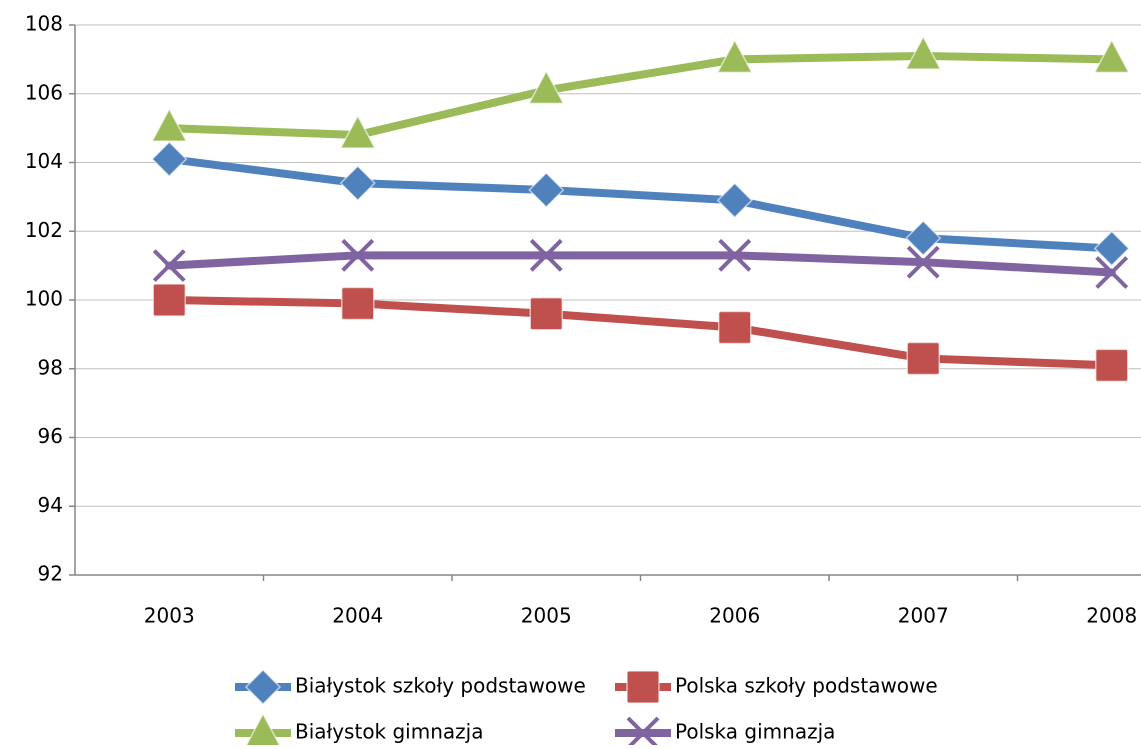 This screenshot has height=749, width=1141. What do you see at coordinates (50, 574) in the screenshot?
I see `y-tick-label: 92` at bounding box center [50, 574].